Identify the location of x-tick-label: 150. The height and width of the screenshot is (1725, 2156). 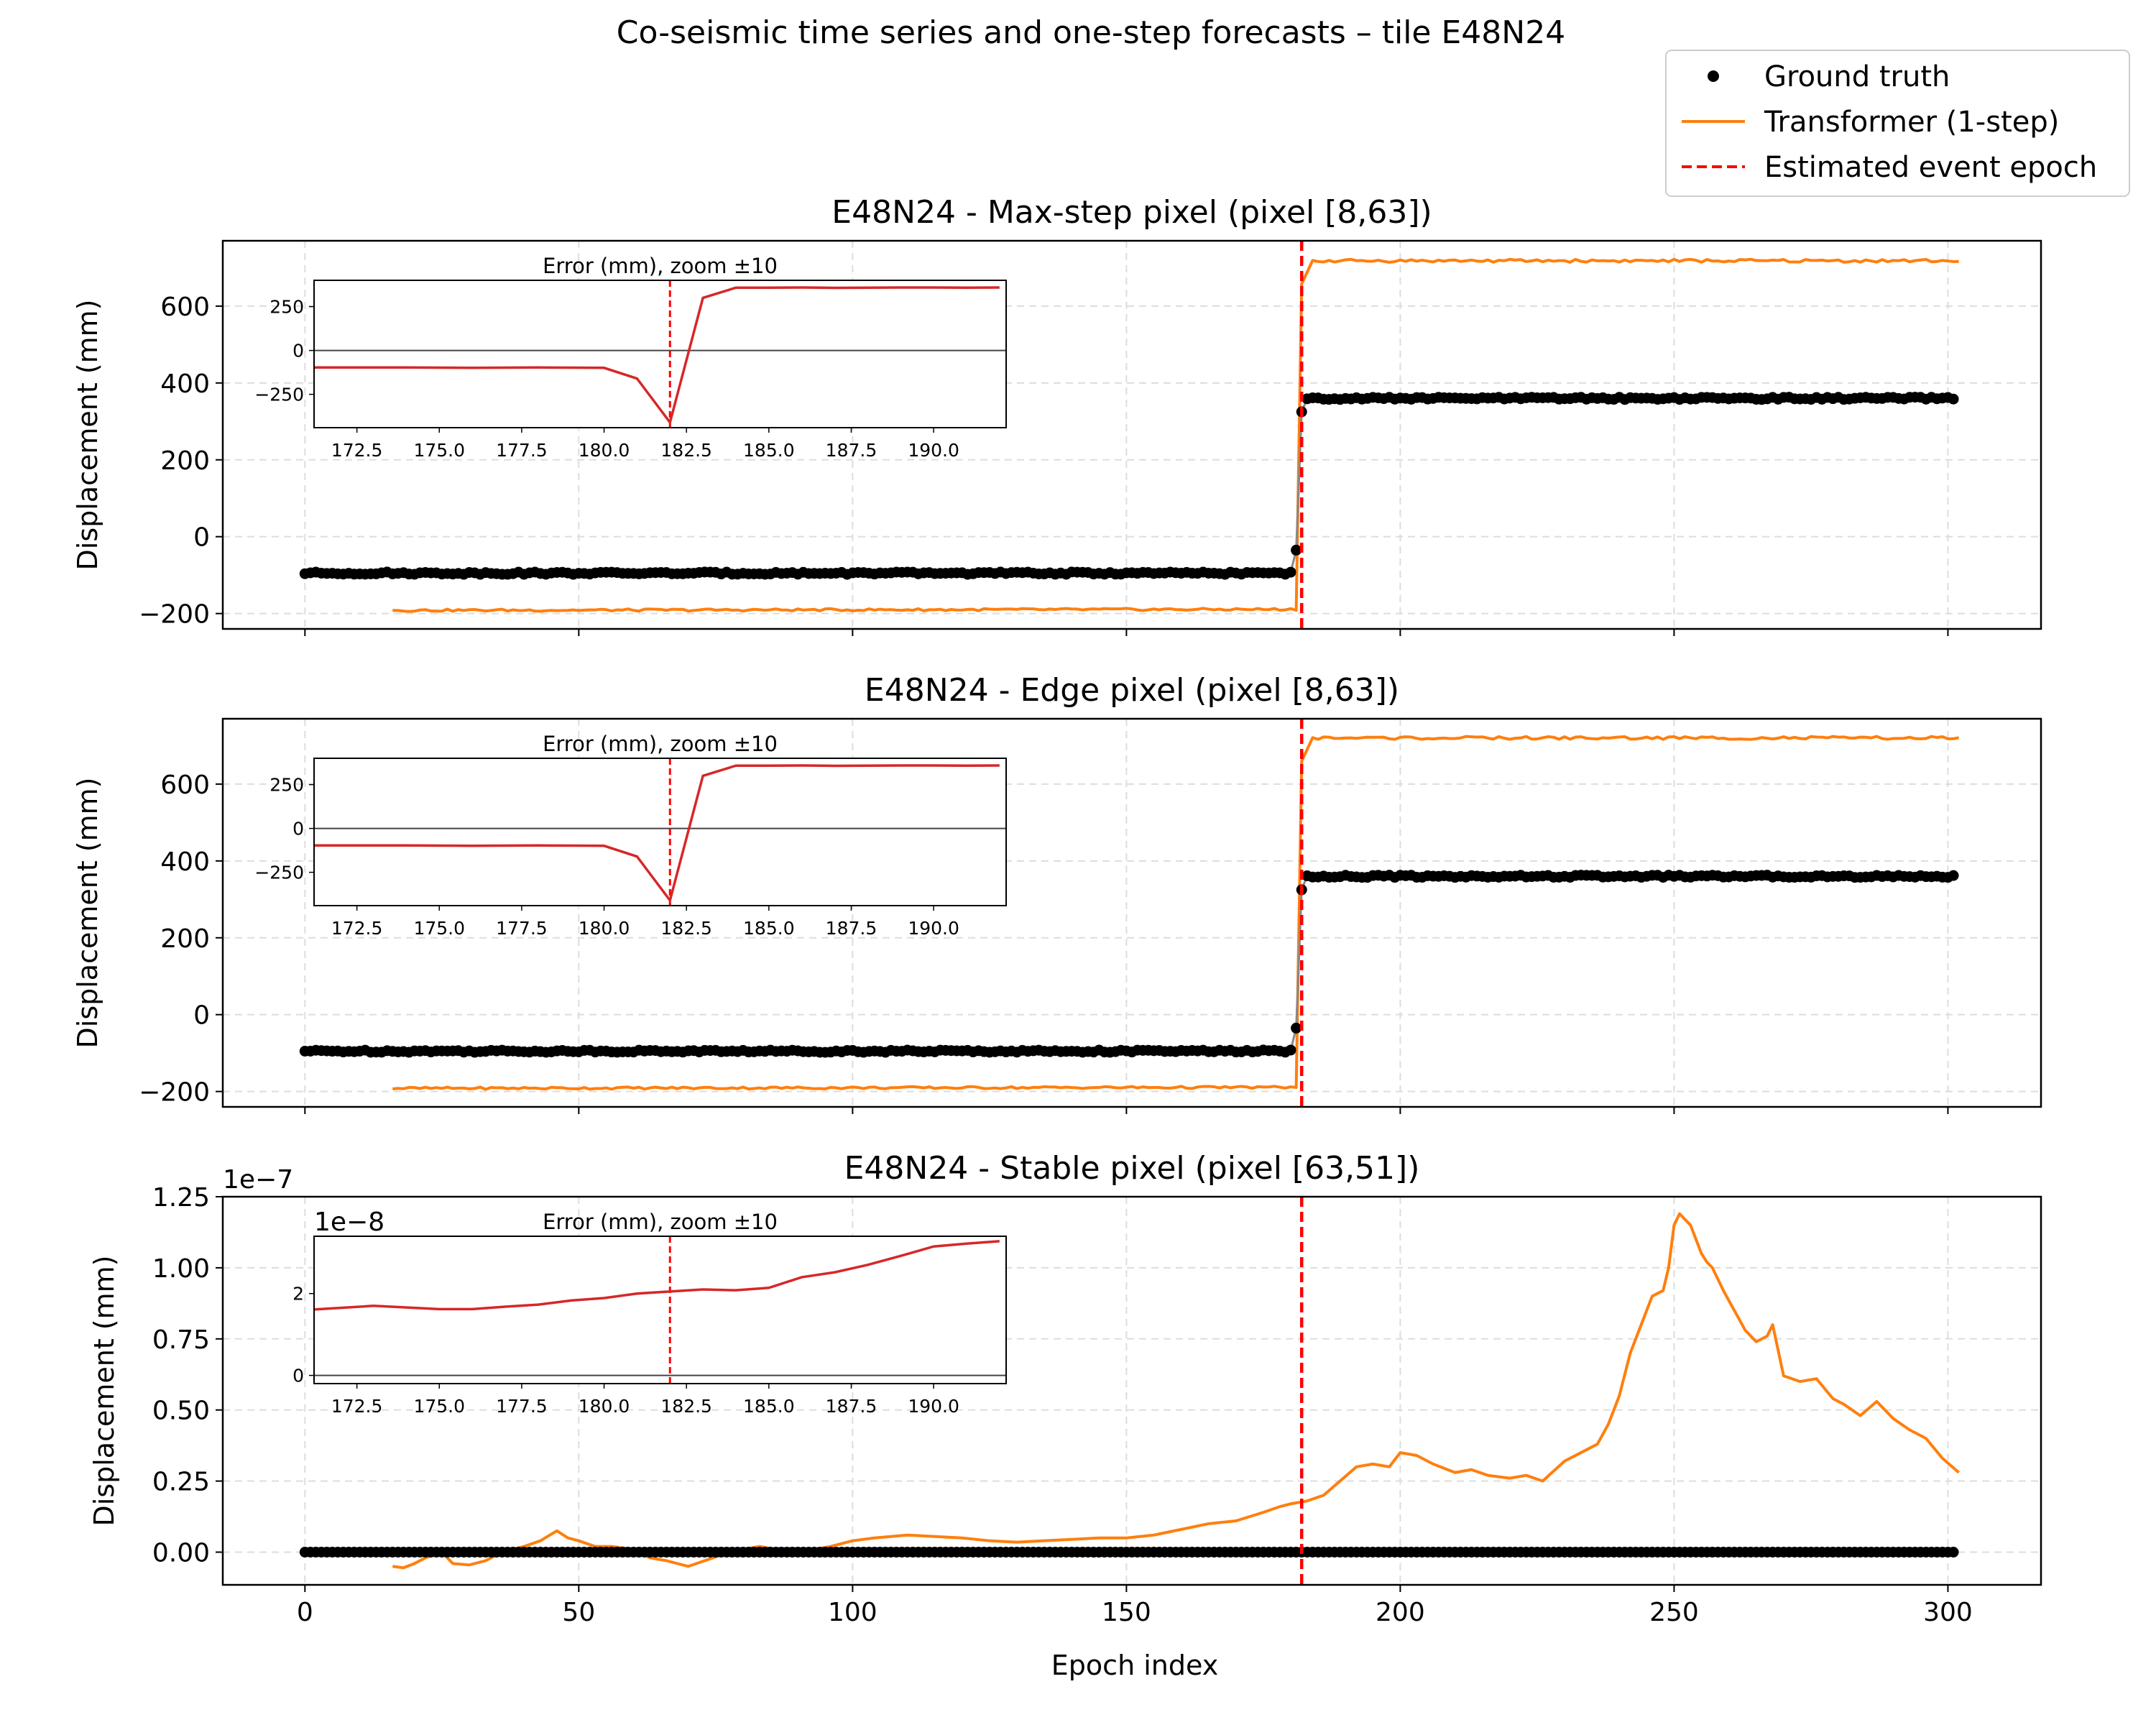
(1126, 1612).